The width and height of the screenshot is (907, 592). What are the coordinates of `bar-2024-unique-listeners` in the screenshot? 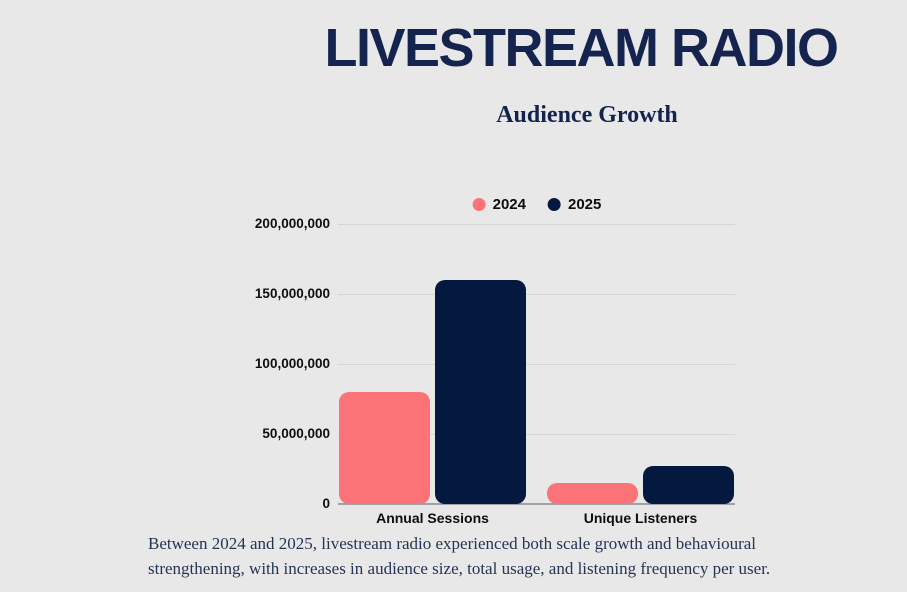 It's located at (592, 493).